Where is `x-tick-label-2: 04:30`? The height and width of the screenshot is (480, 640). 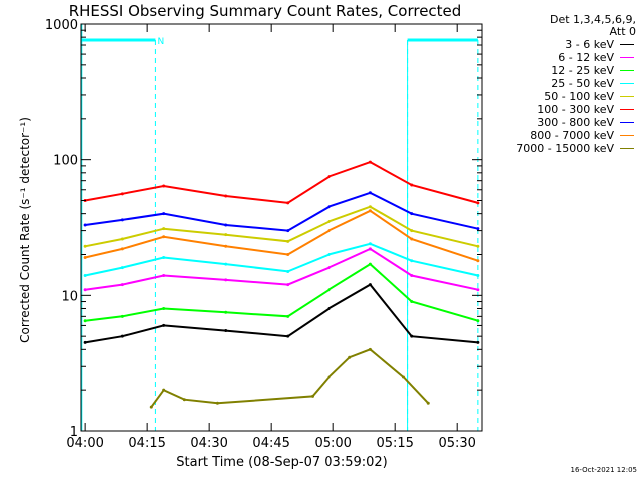 x-tick-label-2: 04:30 is located at coordinates (208, 443).